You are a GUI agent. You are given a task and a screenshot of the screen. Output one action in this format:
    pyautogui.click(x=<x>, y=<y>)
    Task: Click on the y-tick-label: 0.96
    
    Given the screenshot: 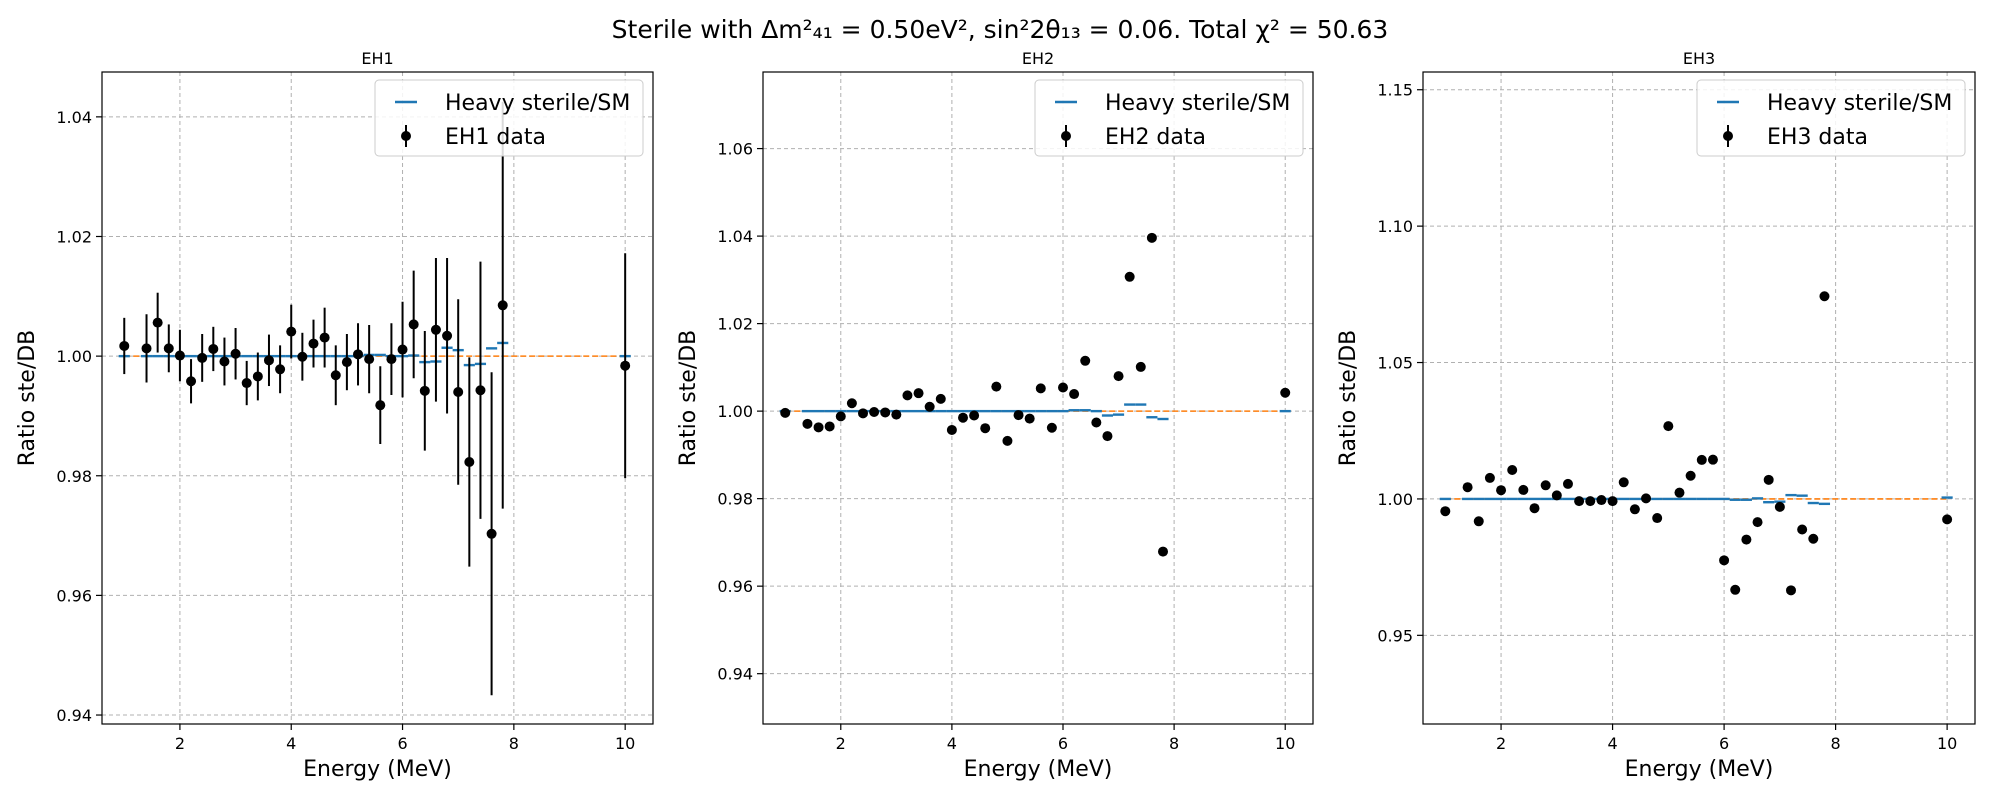 What is the action you would take?
    pyautogui.click(x=735, y=586)
    